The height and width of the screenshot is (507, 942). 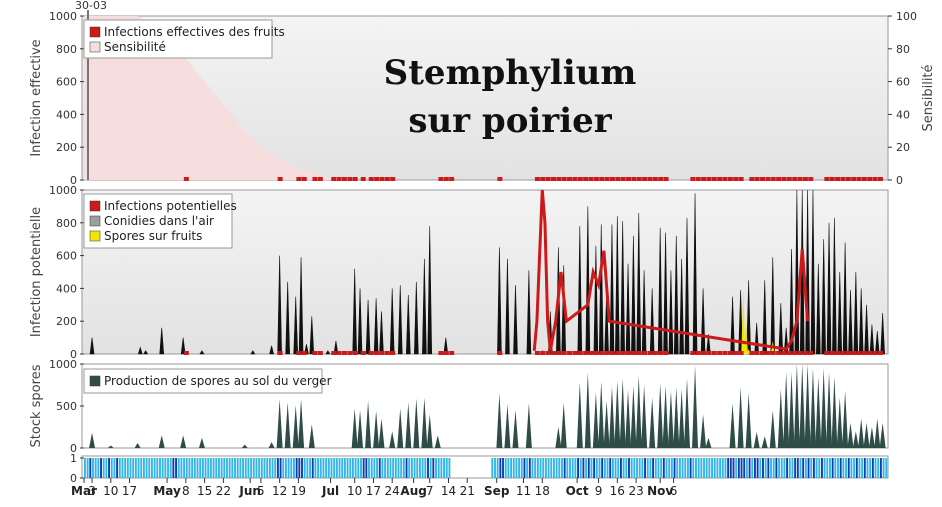 What do you see at coordinates (66, 114) in the screenshot?
I see `top-y-tick-label: 400` at bounding box center [66, 114].